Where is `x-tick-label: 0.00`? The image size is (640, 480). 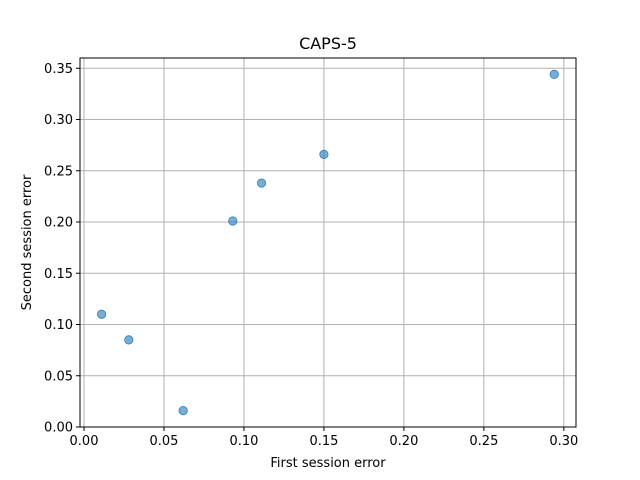 x-tick-label: 0.00 is located at coordinates (84, 441).